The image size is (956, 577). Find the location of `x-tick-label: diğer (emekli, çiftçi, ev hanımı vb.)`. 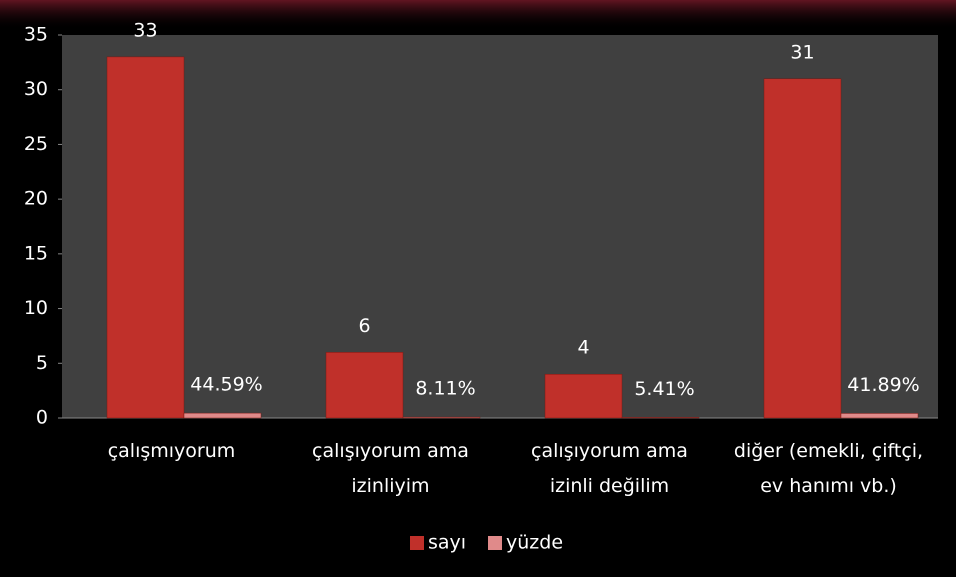

x-tick-label: diğer (emekli, çiftçi, ev hanımı vb.) is located at coordinates (828, 468).